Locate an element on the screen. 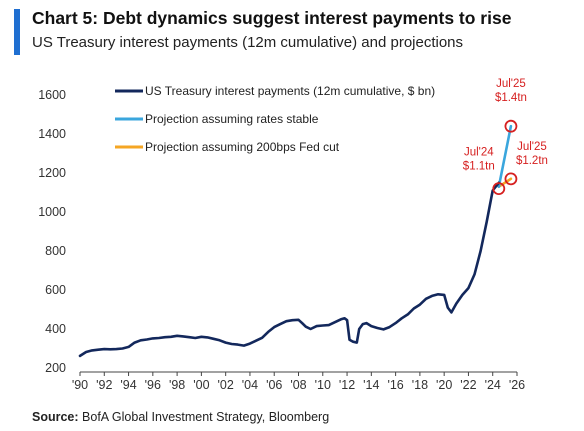  title-accent-bar is located at coordinates (17, 32).